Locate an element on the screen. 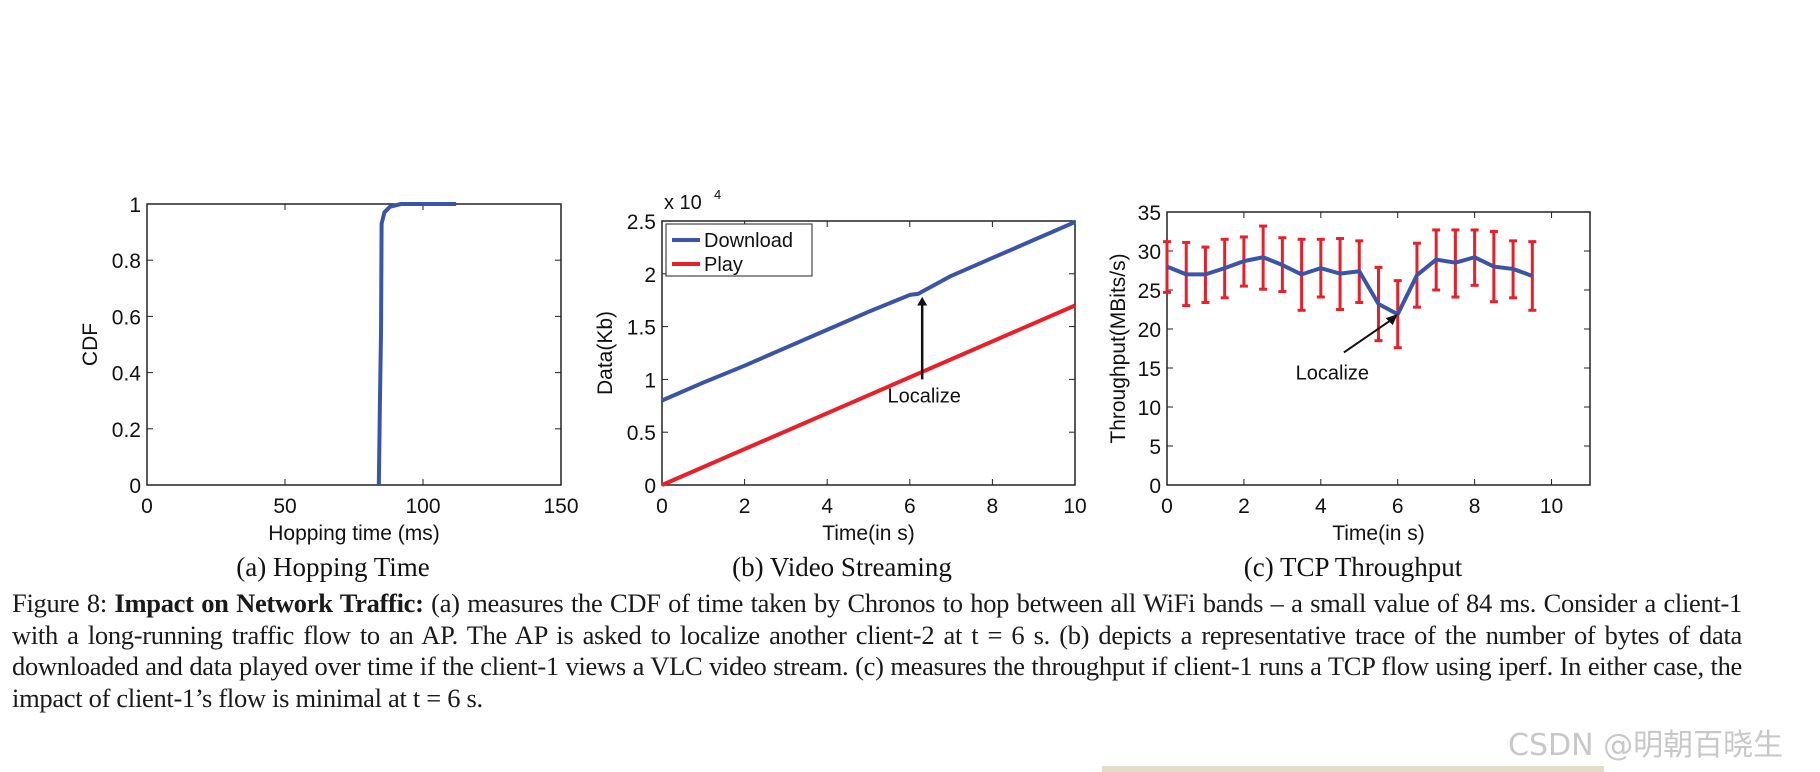 This screenshot has height=772, width=1820. axis-multiplier: x 10 is located at coordinates (683, 203).